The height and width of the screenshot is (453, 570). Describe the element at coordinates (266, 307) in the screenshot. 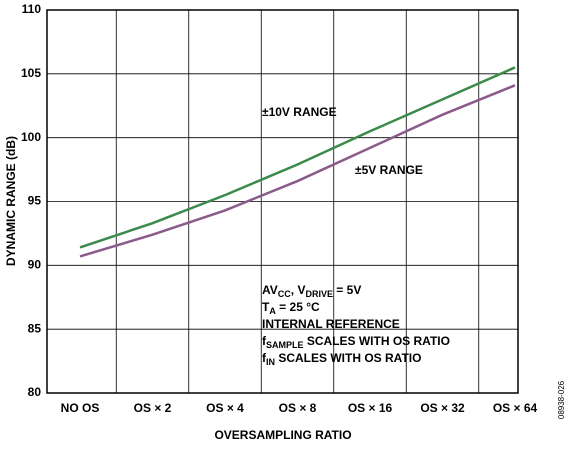

I see `annotation-text: T` at that location.